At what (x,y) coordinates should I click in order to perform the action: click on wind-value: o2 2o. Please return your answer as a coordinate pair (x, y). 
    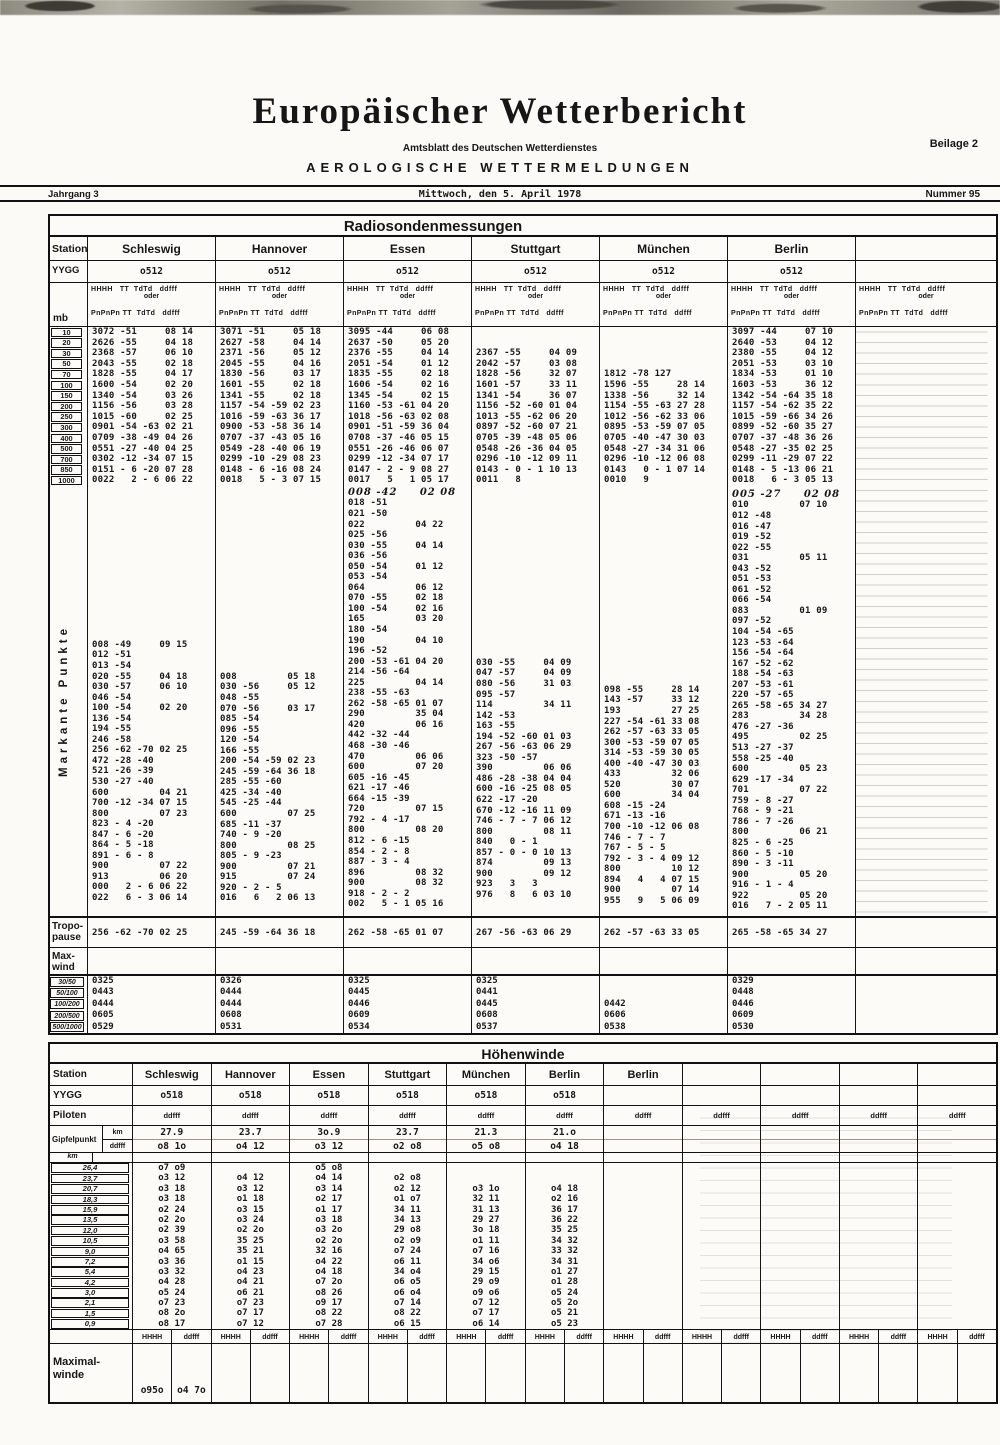
    Looking at the image, I should click on (328, 1241).